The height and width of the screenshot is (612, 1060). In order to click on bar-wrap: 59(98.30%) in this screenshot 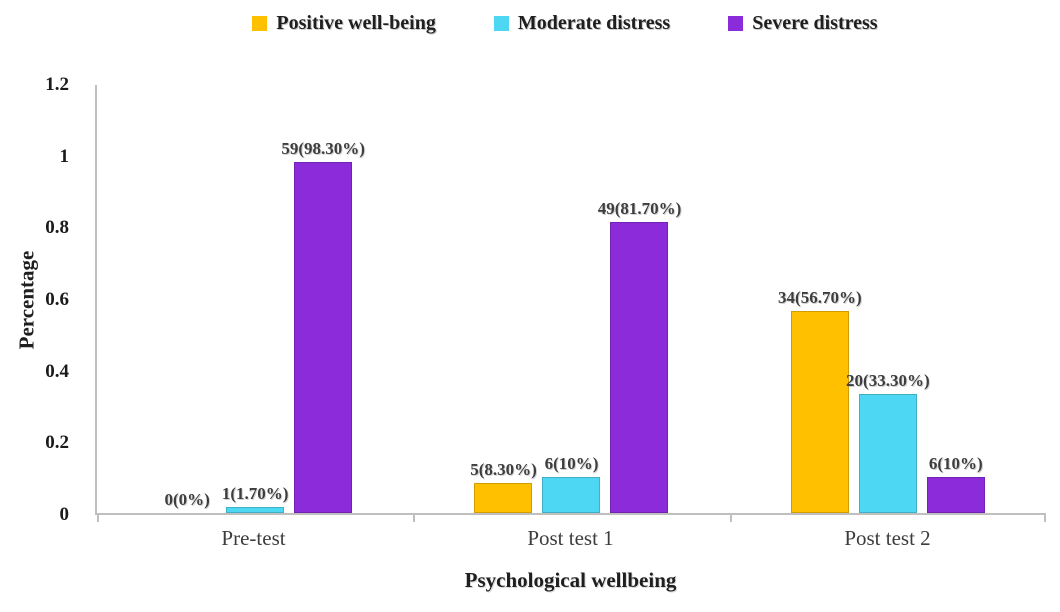, I will do `click(323, 299)`.